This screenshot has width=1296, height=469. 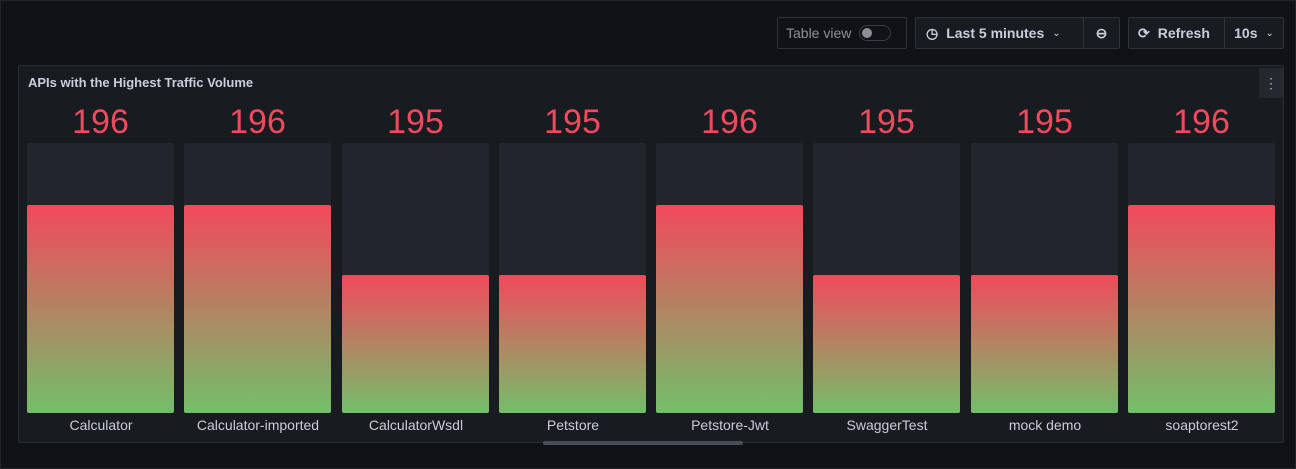 What do you see at coordinates (932, 32) in the screenshot?
I see `clock-icon: ◷` at bounding box center [932, 32].